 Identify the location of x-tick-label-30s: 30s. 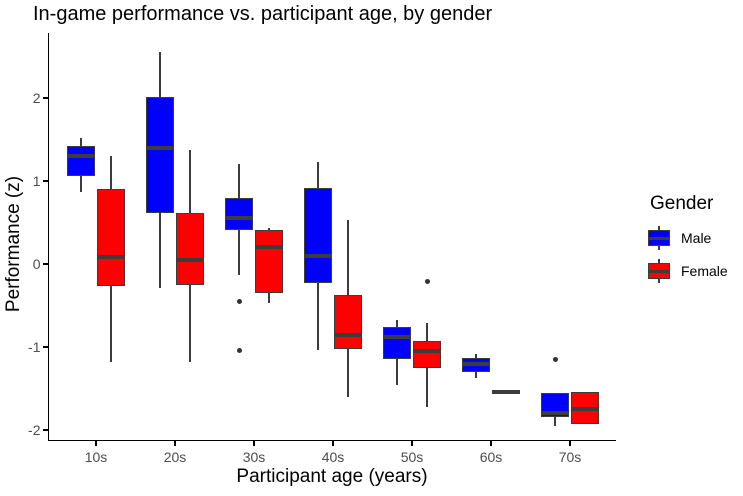
(254, 456).